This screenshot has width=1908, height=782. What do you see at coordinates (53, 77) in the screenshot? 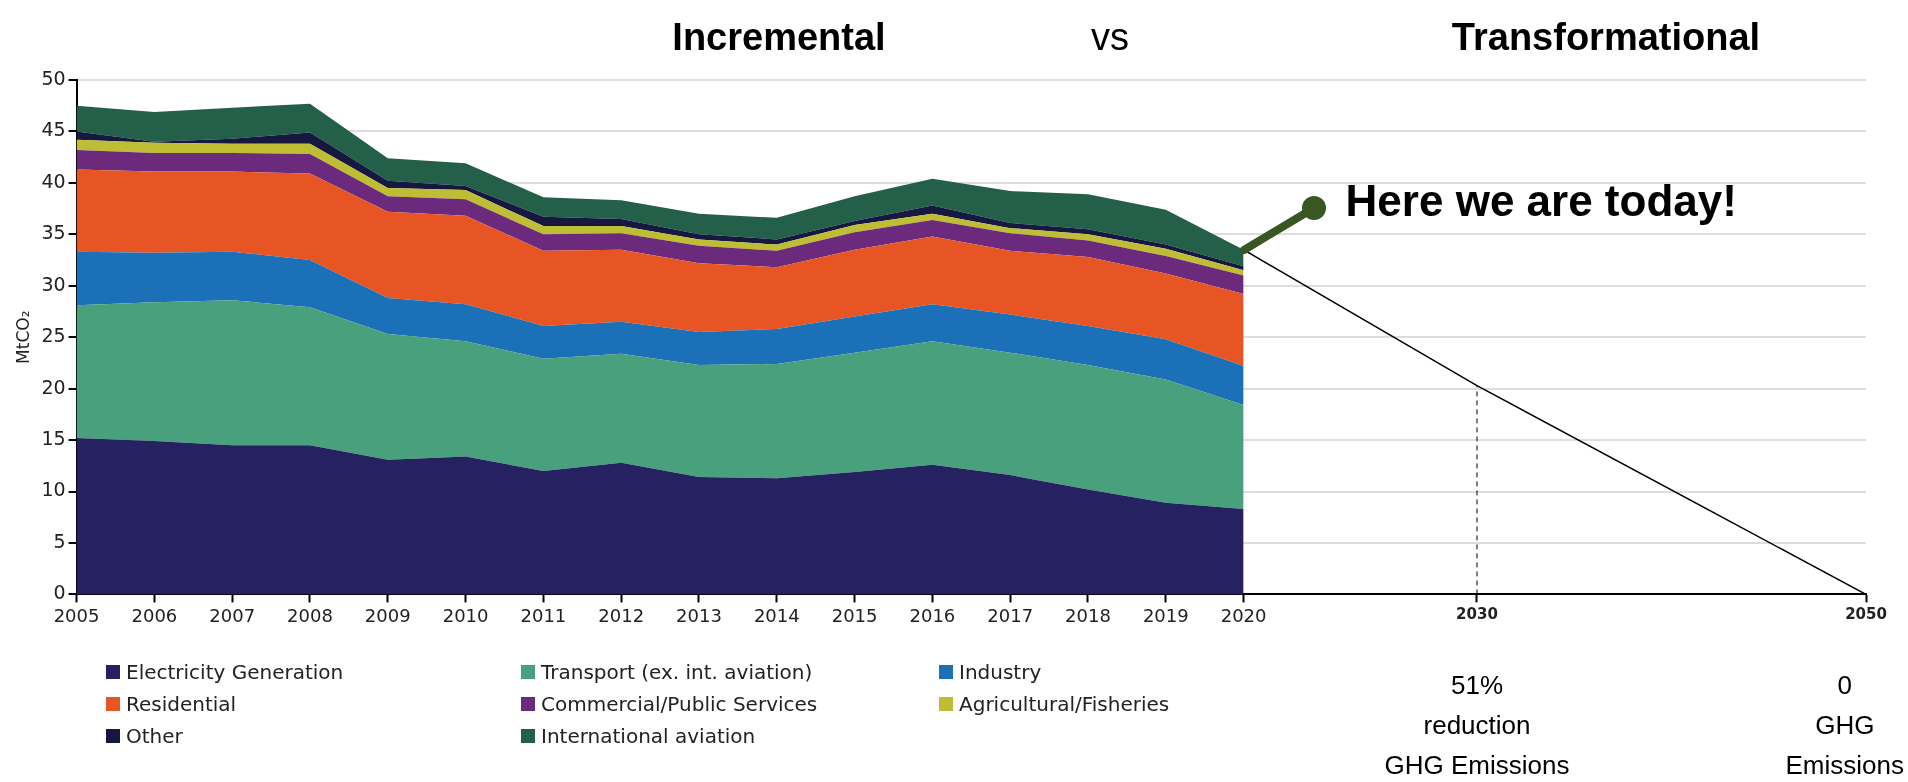
I see `y-tick-label: 50` at bounding box center [53, 77].